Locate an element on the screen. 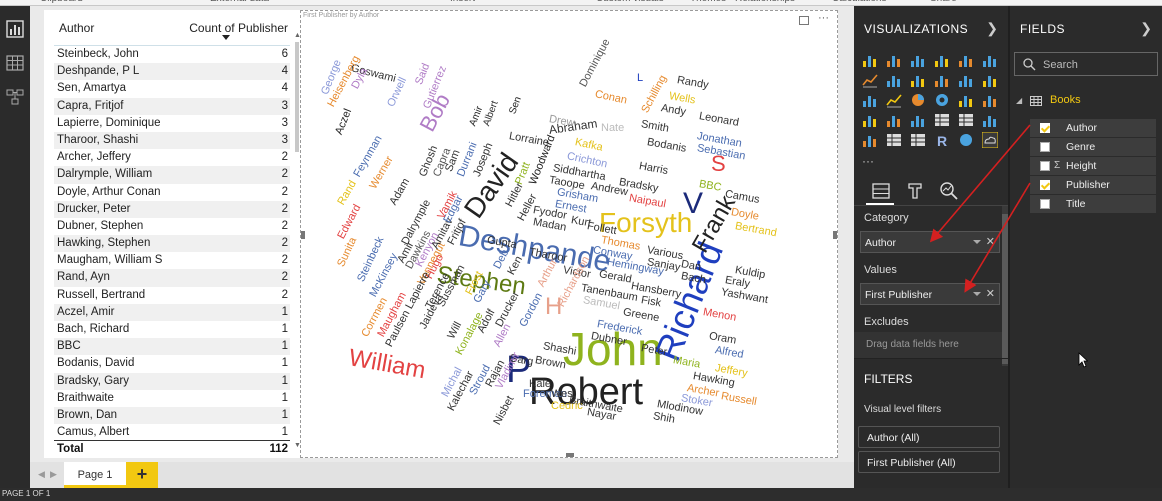  column-header-author: Author is located at coordinates (77, 28).